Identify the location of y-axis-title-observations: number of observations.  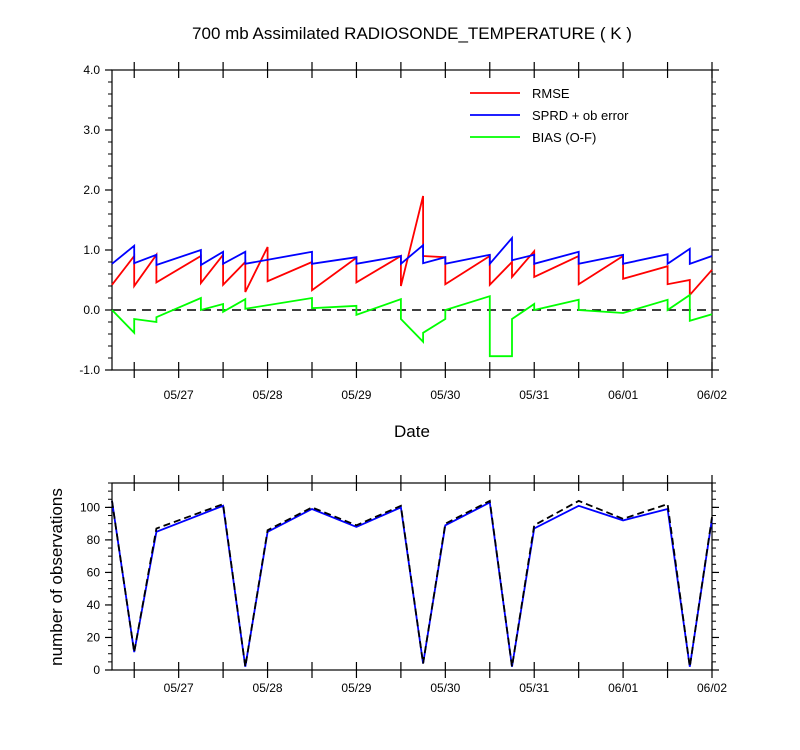
(56, 577).